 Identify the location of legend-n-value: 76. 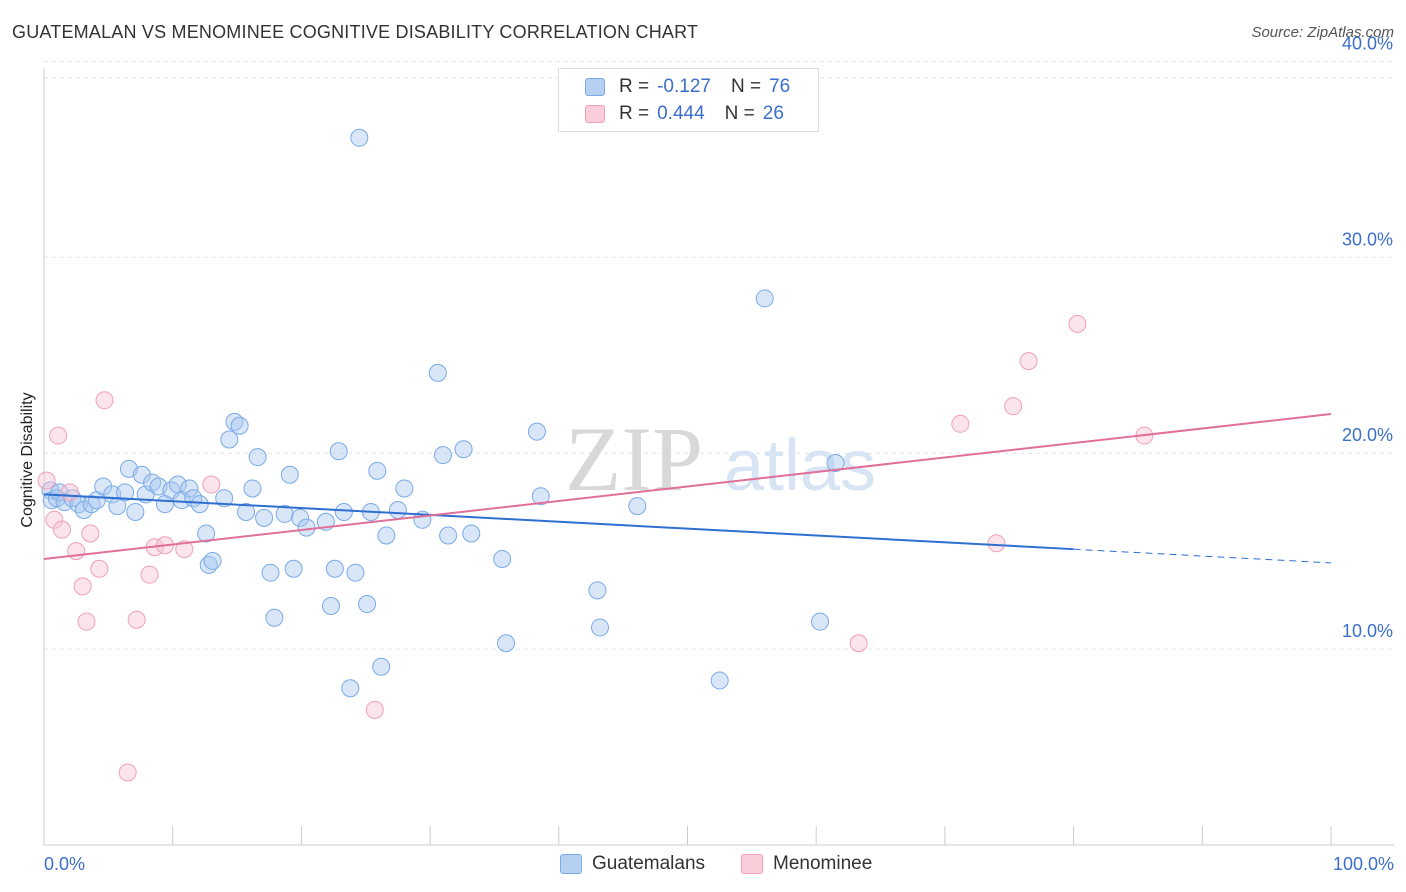
(780, 86).